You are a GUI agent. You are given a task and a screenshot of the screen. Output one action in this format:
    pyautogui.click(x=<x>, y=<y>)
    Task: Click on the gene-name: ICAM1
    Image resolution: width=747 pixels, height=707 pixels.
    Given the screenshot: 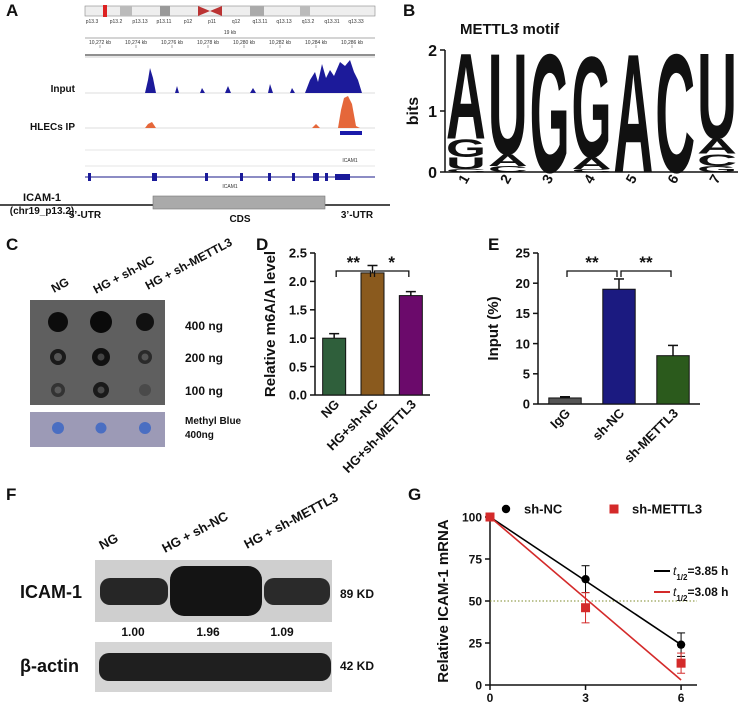 What is the action you would take?
    pyautogui.click(x=230, y=187)
    